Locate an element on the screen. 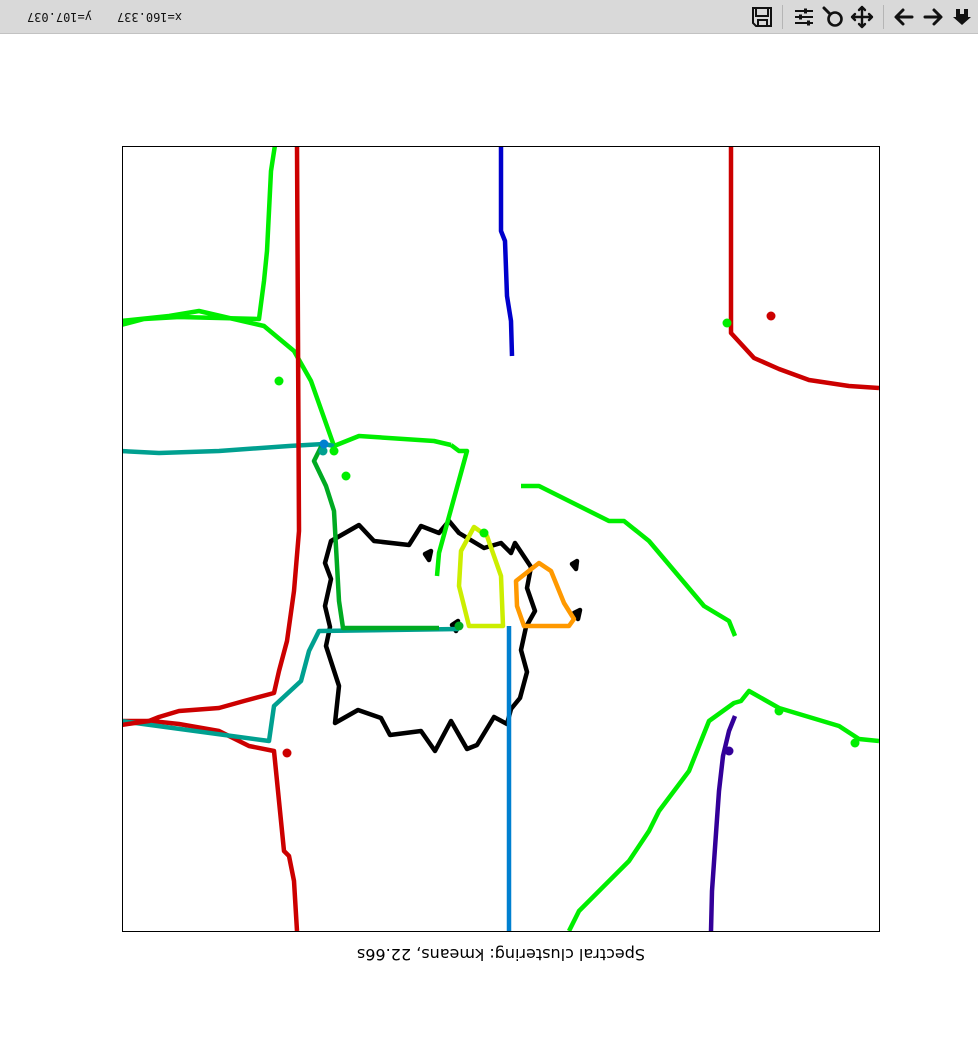  contour-boundary-orange is located at coordinates (545, 594).